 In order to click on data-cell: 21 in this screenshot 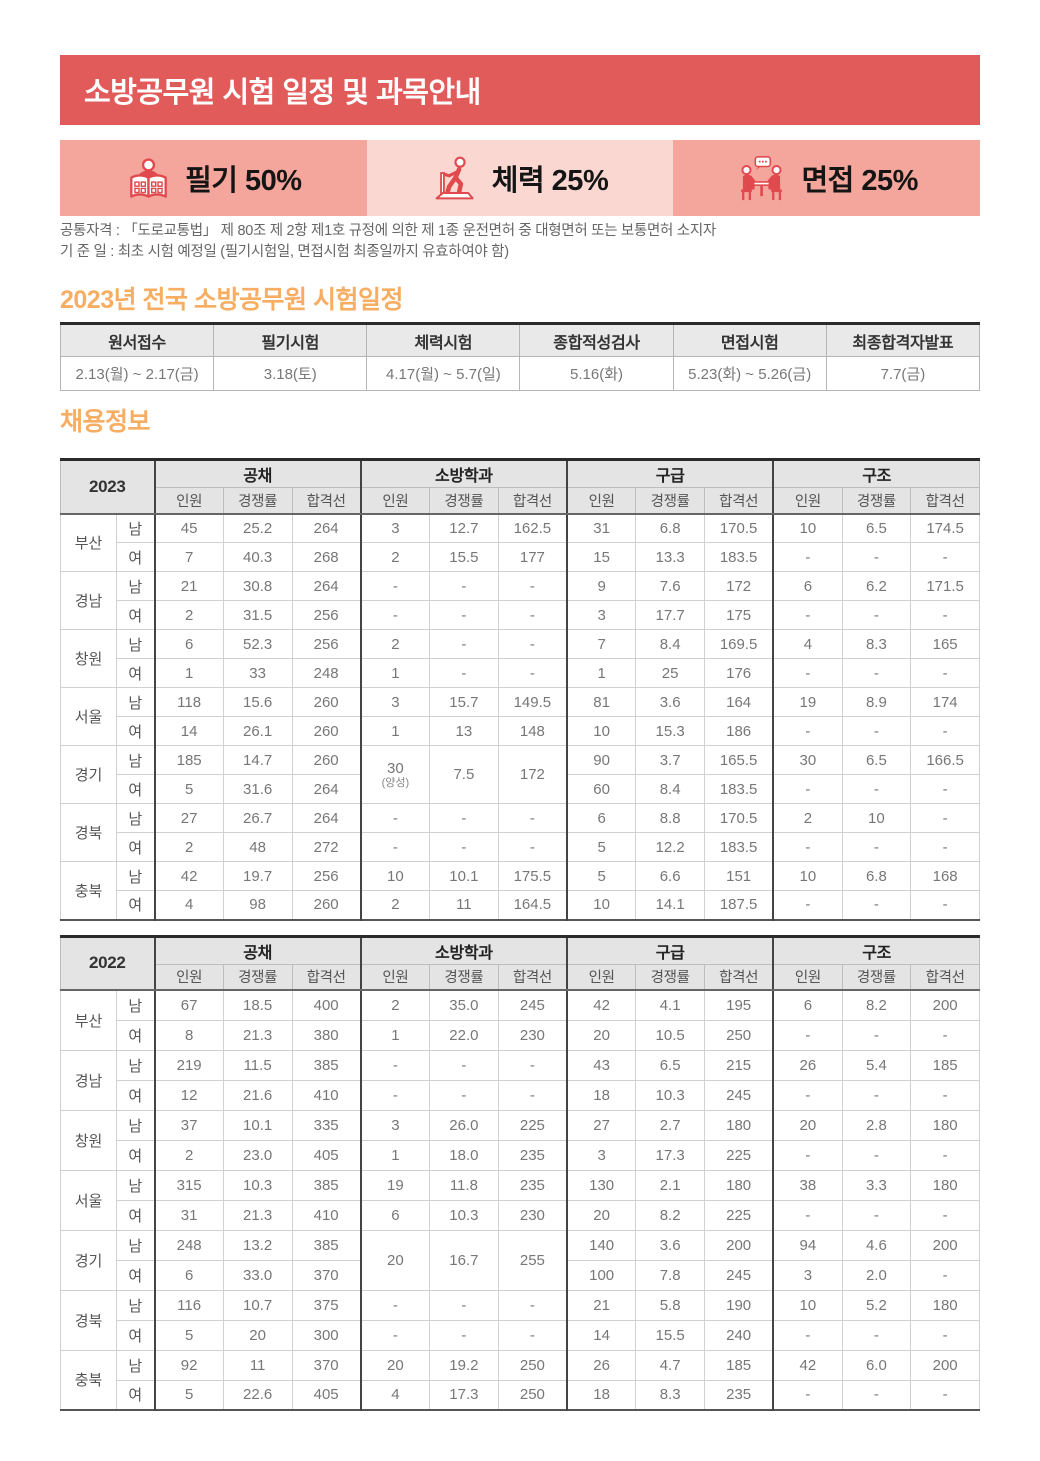, I will do `click(601, 1305)`.